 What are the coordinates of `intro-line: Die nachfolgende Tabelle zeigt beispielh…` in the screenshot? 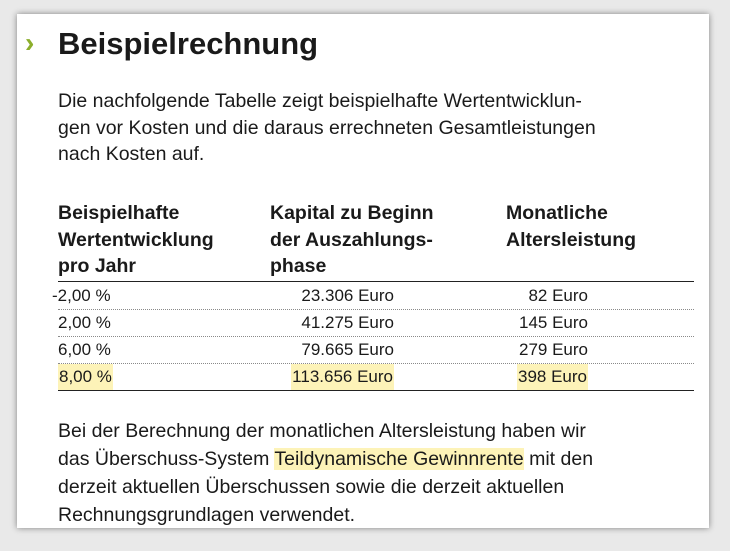 It's located at (320, 101).